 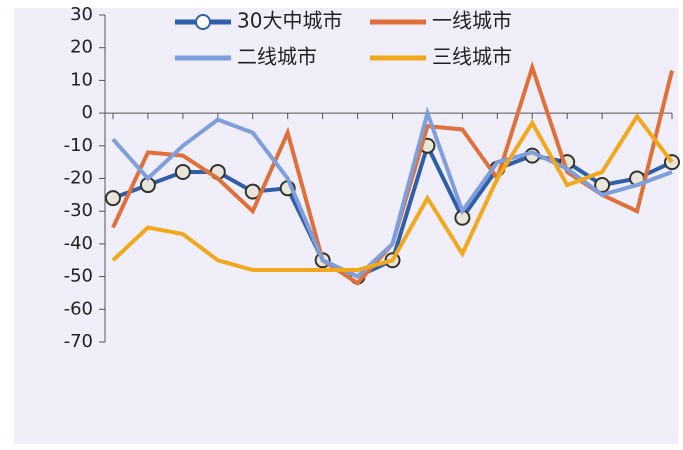 I want to click on y-tick-label: 10, so click(x=81, y=79).